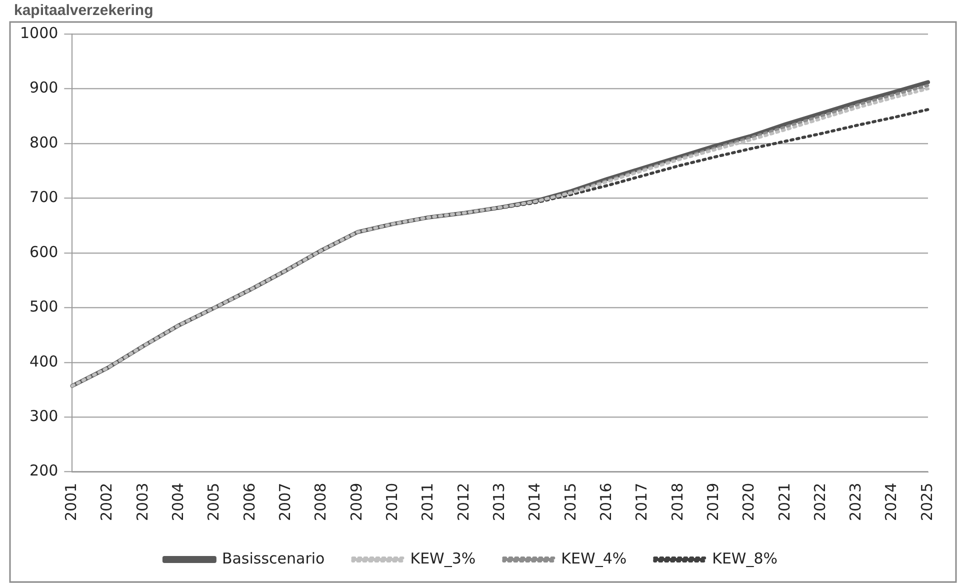 The image size is (958, 583). What do you see at coordinates (570, 502) in the screenshot?
I see `x-tick-label: 2015` at bounding box center [570, 502].